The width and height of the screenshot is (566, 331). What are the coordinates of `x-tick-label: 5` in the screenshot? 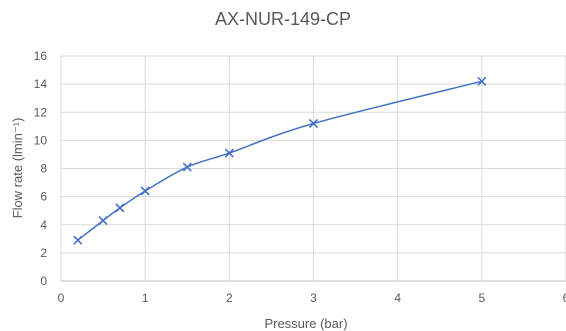 It's located at (481, 298).